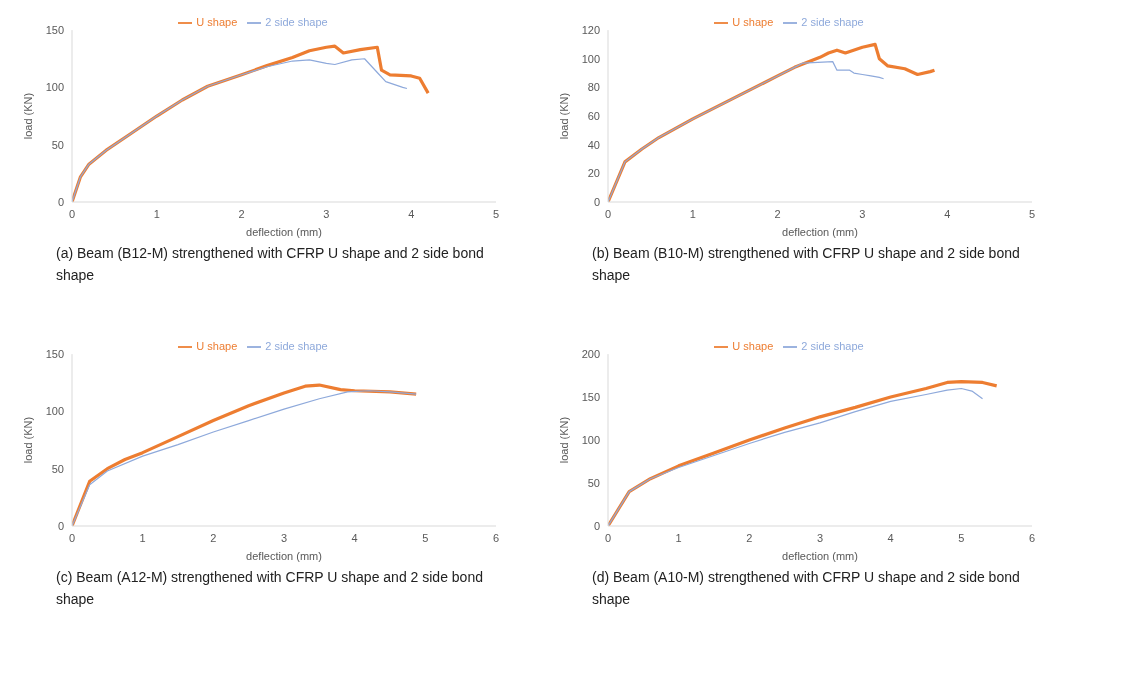 Image resolution: width=1125 pixels, height=699 pixels. Describe the element at coordinates (806, 264) in the screenshot. I see `text: (b) Beam (B10-M) strengthened with CFRP U shape and 2 side bond shape` at that location.